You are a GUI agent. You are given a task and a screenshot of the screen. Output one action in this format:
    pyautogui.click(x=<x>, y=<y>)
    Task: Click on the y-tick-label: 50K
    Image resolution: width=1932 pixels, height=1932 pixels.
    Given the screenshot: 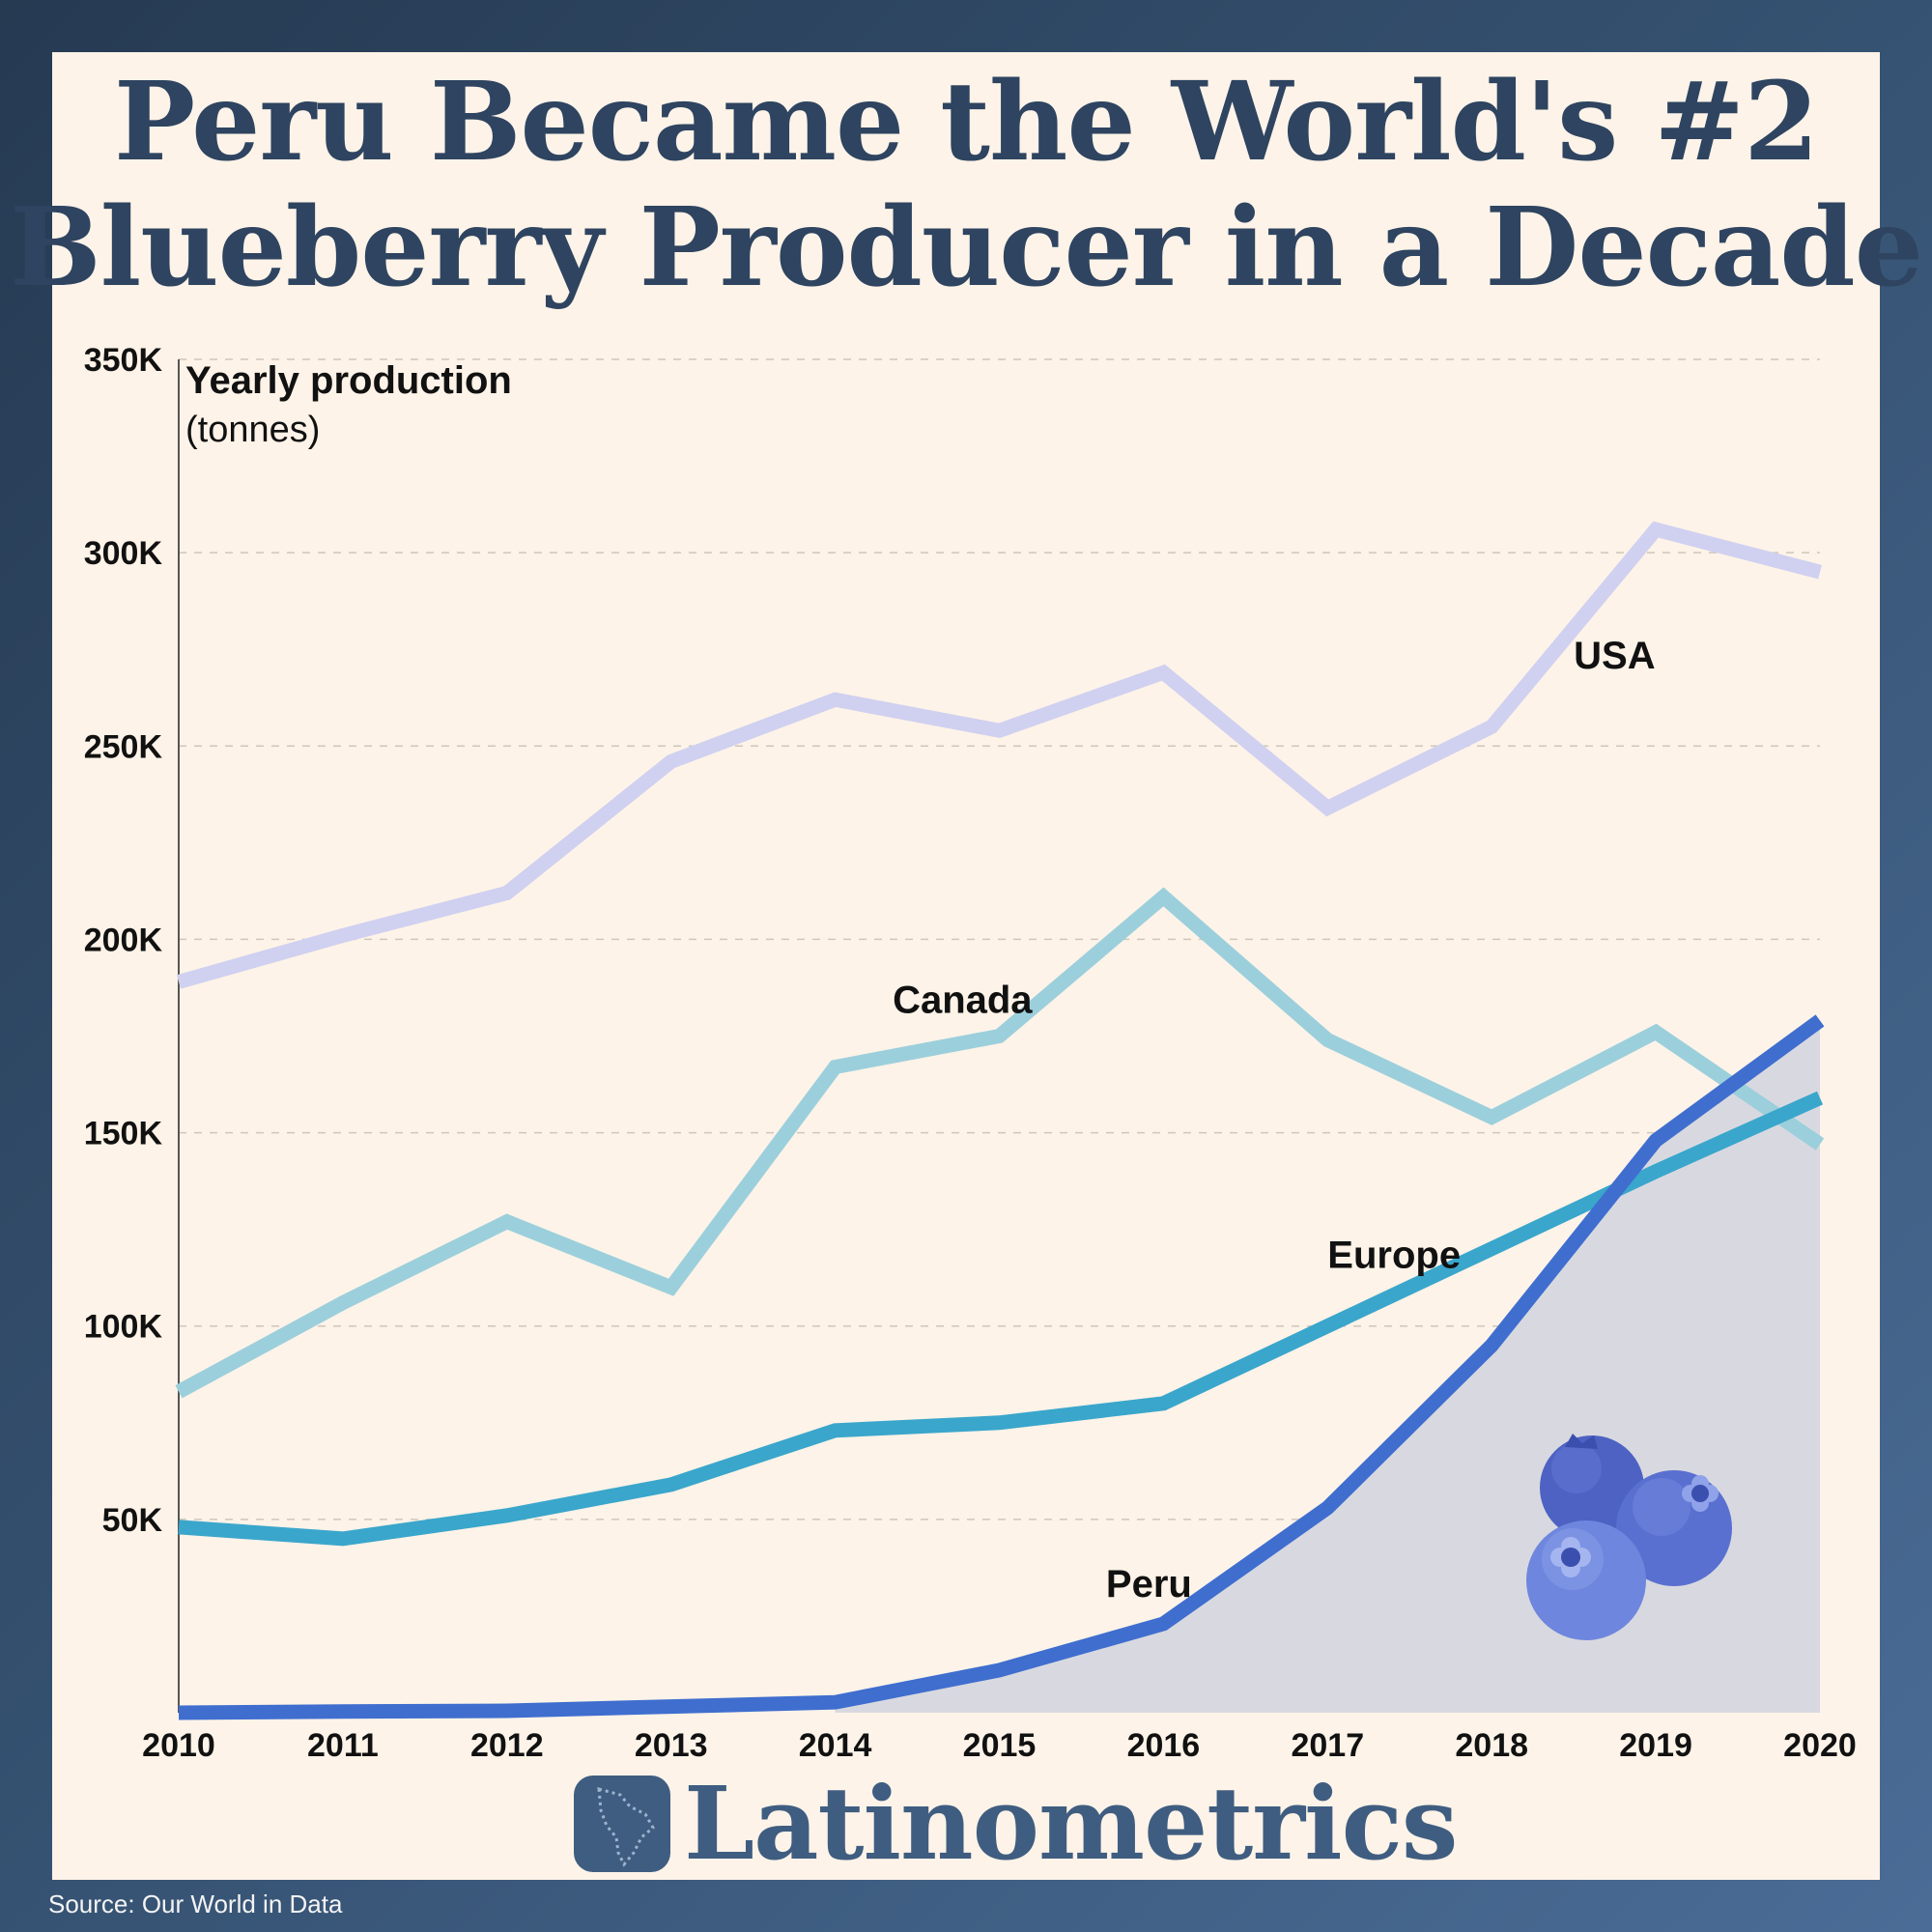 What is the action you would take?
    pyautogui.click(x=132, y=1520)
    